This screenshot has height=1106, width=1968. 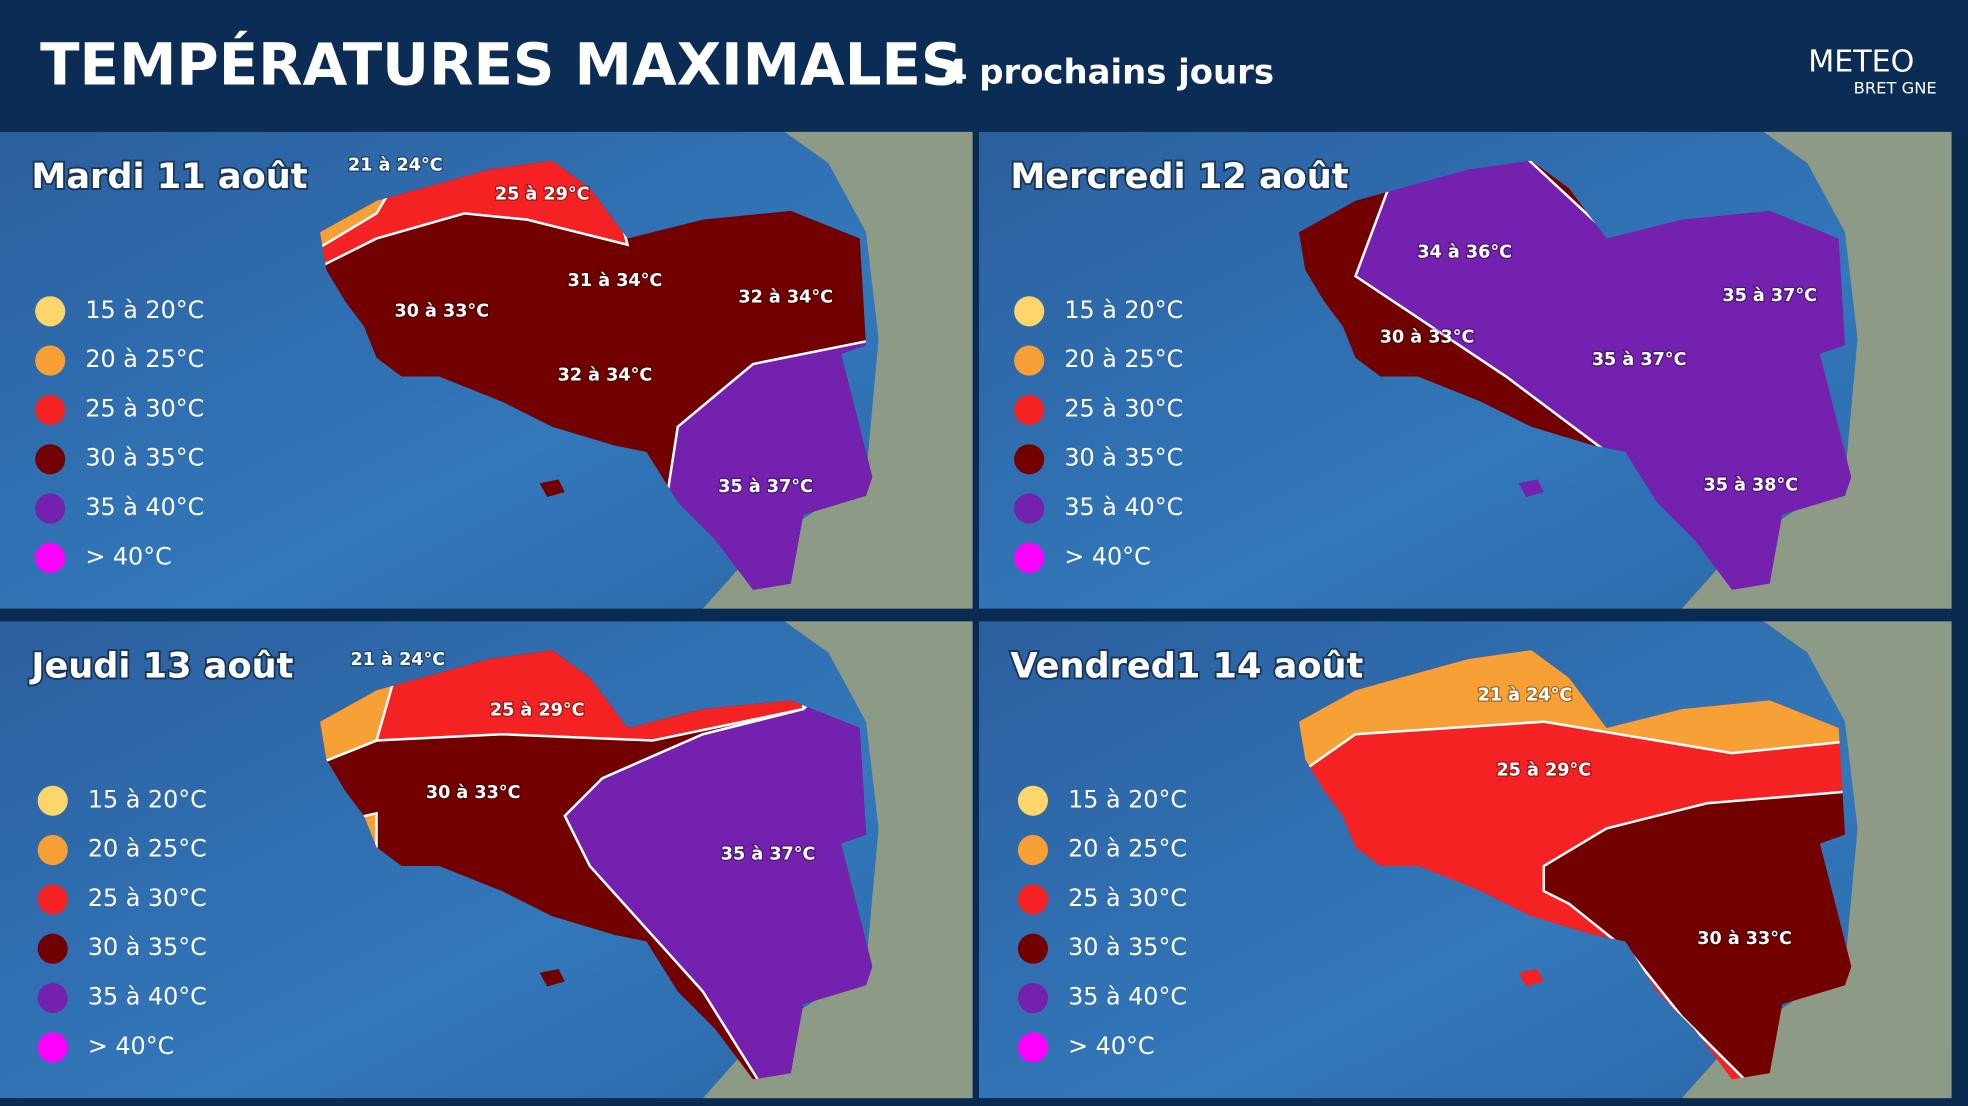 I want to click on zone-label: 35 à 38°C, so click(x=1751, y=486).